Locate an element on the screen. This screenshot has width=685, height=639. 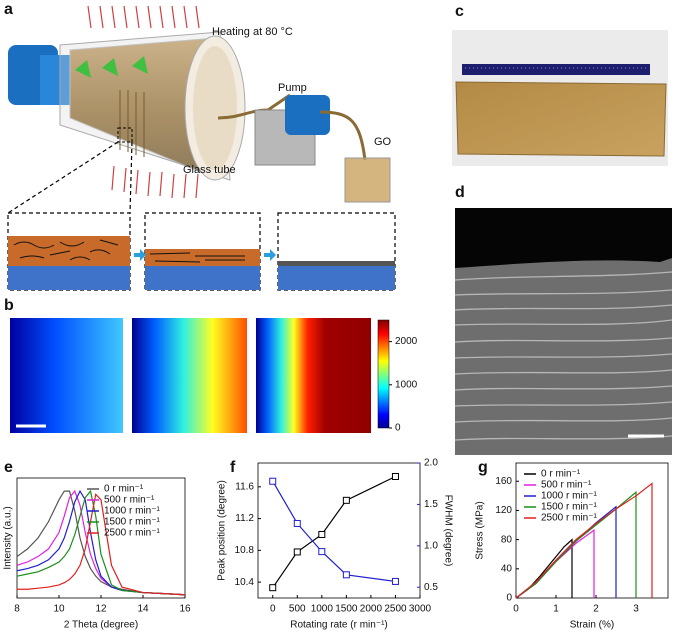
x-tick-label: 2 is located at coordinates (596, 609).